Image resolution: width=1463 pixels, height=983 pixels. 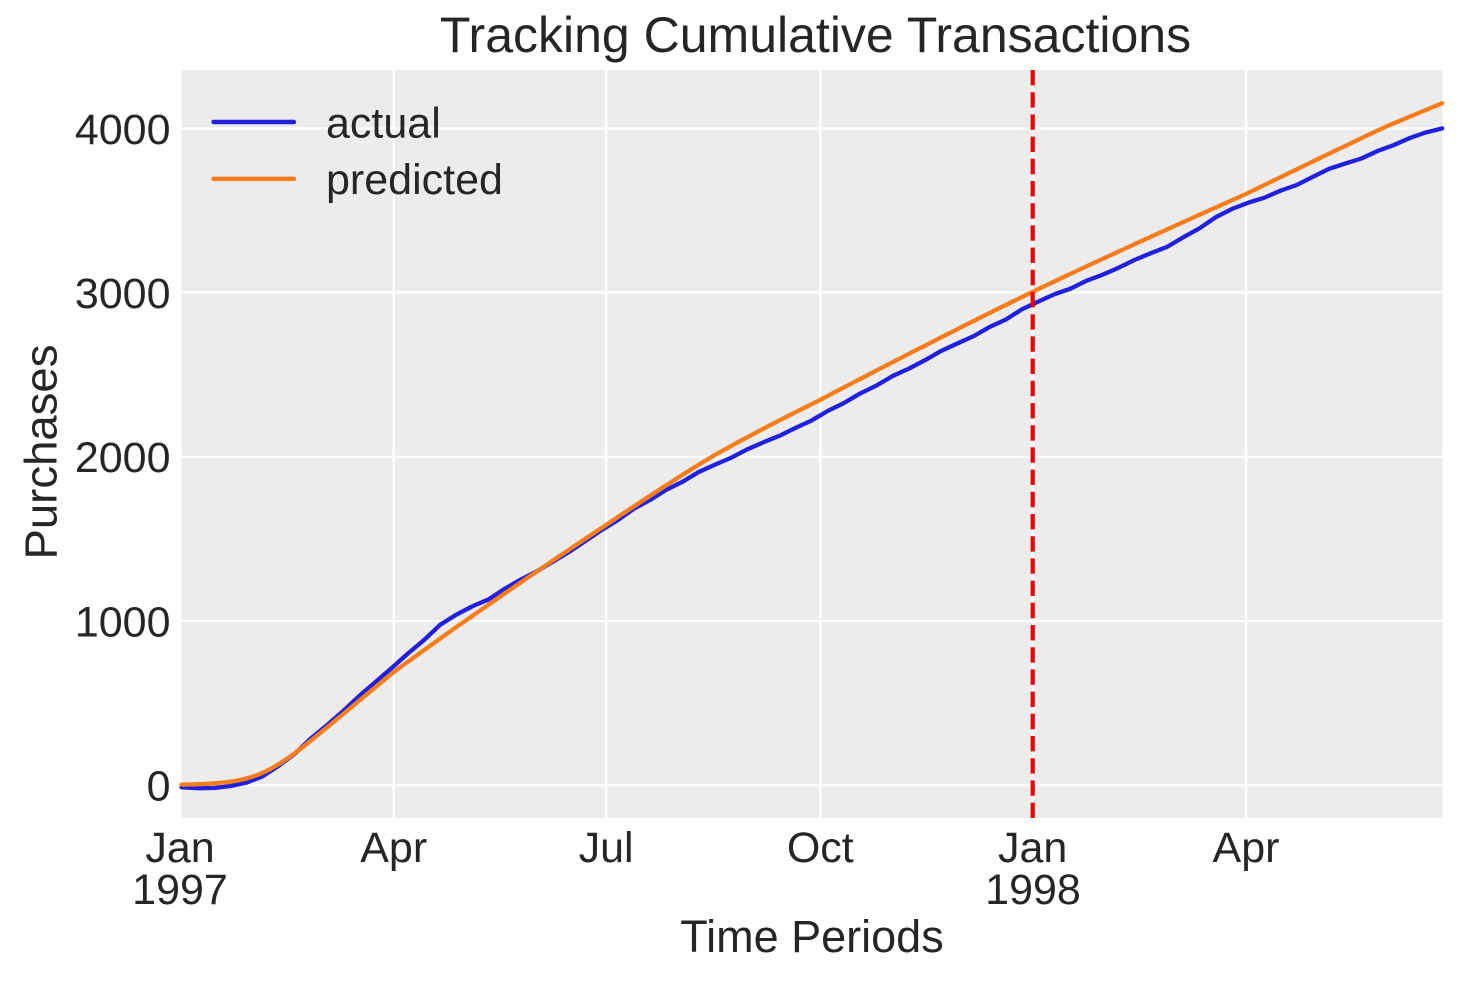 I want to click on svg-text: Jul, so click(x=606, y=848).